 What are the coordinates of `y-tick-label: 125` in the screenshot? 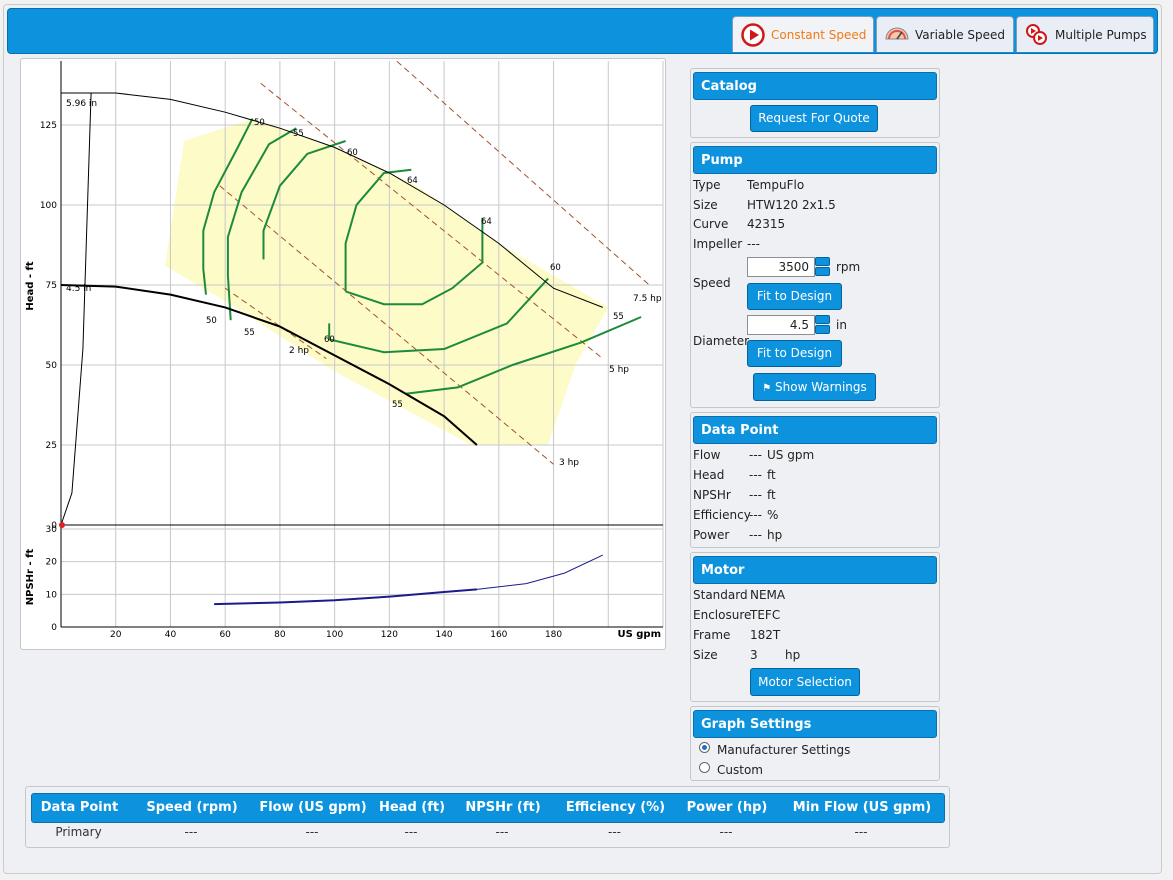 It's located at (48, 126).